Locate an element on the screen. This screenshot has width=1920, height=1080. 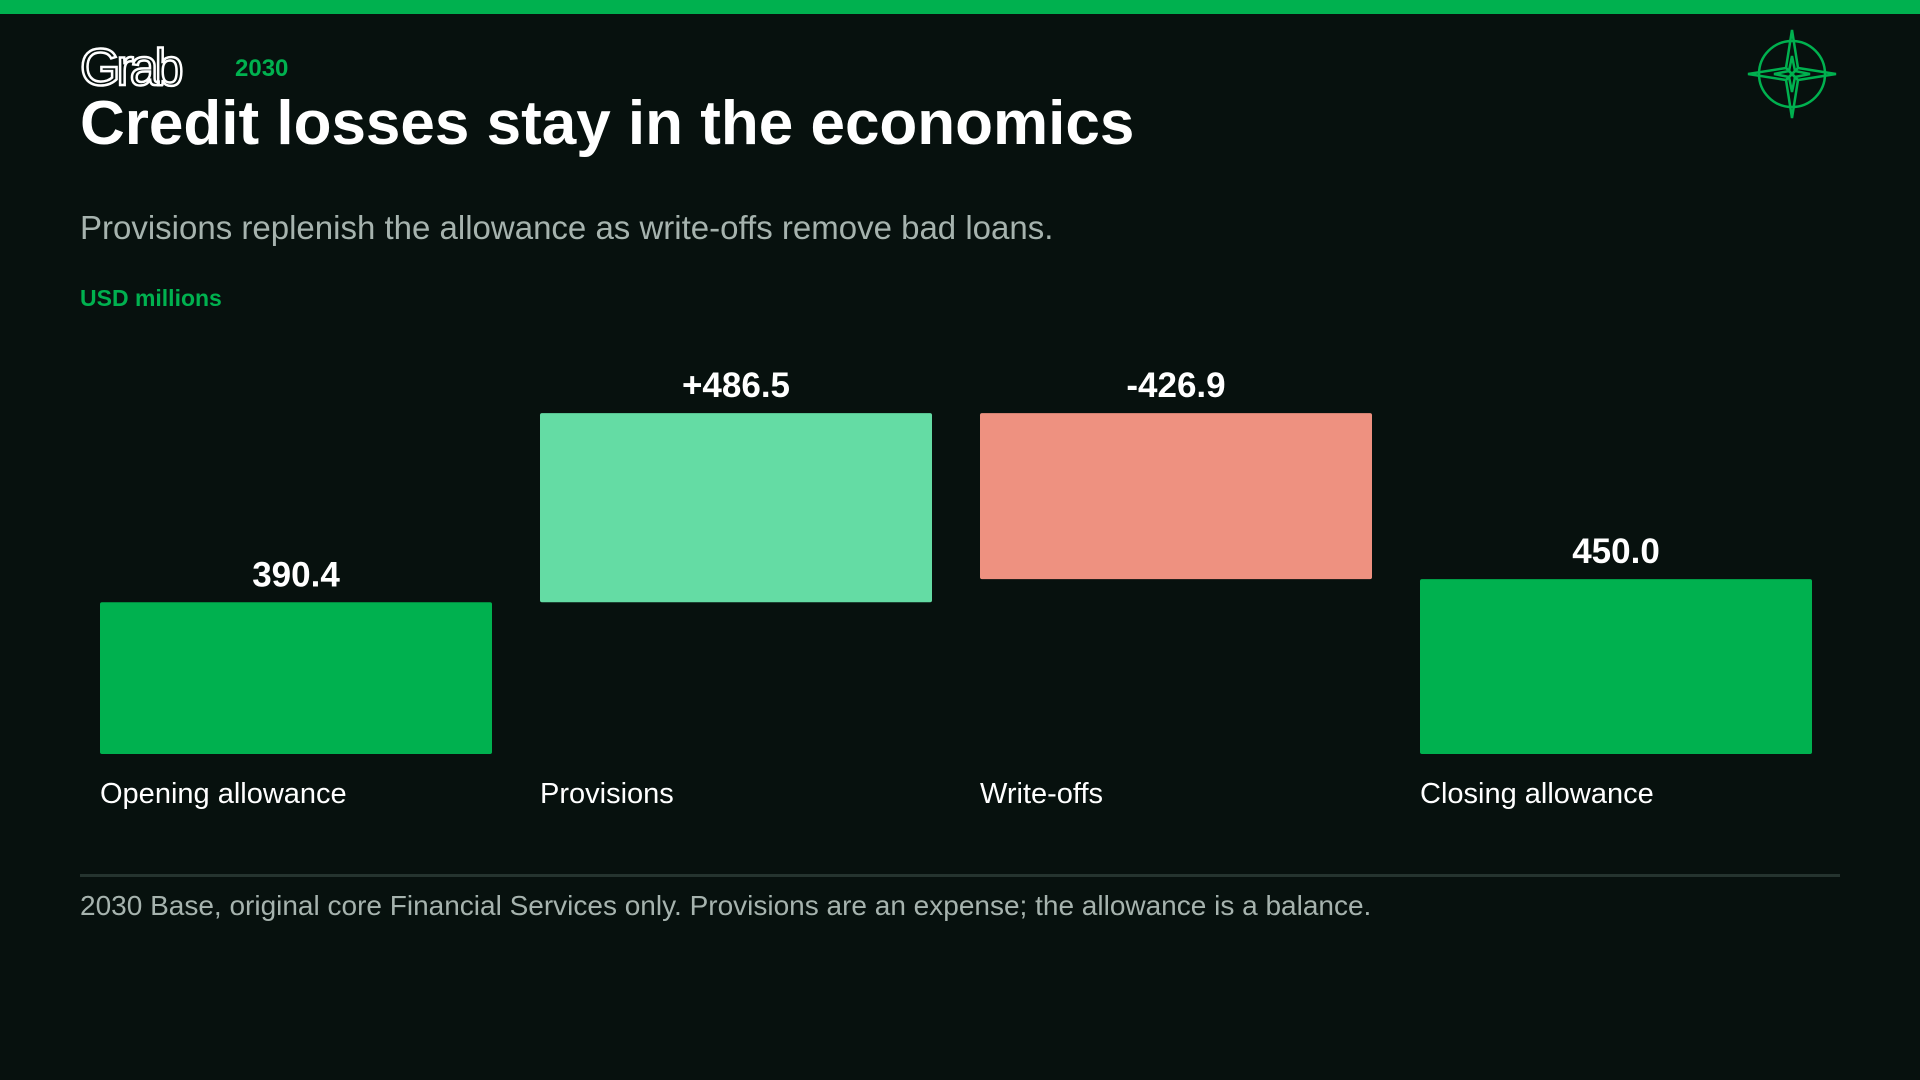
grab-logo: Grab is located at coordinates (132, 68).